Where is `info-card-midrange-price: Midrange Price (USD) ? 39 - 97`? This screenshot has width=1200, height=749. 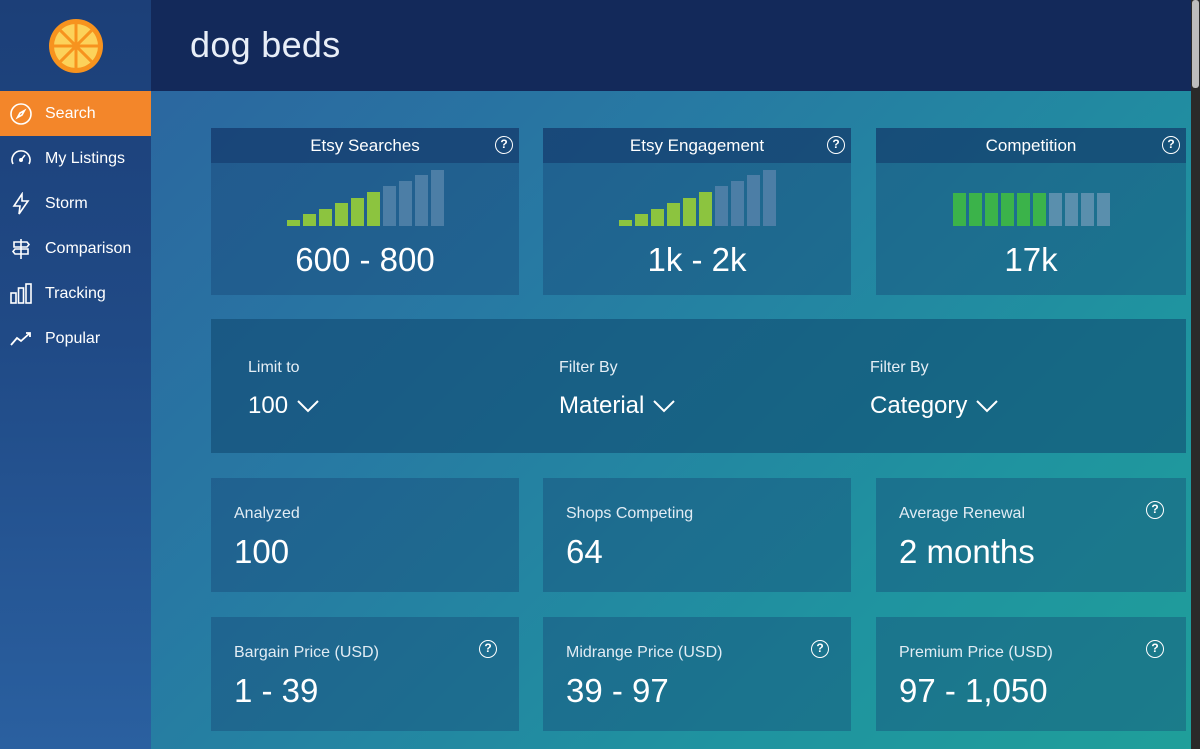 info-card-midrange-price: Midrange Price (USD) ? 39 - 97 is located at coordinates (697, 674).